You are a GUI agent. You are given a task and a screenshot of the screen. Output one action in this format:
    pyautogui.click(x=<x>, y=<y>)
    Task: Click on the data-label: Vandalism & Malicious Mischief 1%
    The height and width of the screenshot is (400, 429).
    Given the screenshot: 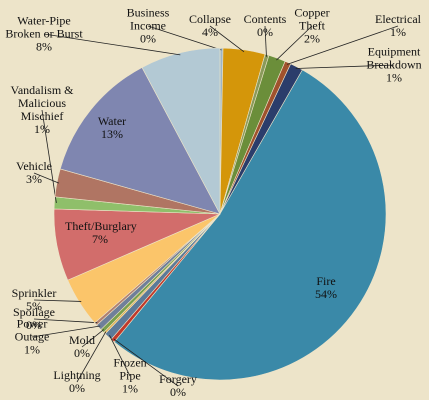 What is the action you would take?
    pyautogui.click(x=42, y=110)
    